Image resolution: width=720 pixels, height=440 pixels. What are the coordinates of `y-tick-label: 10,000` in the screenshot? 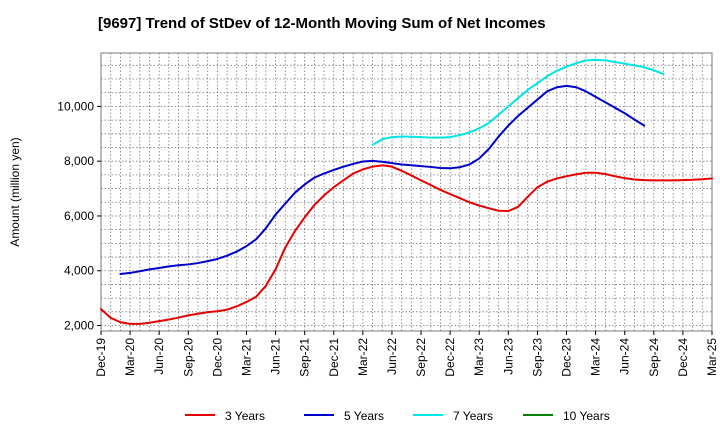 It's located at (75, 106).